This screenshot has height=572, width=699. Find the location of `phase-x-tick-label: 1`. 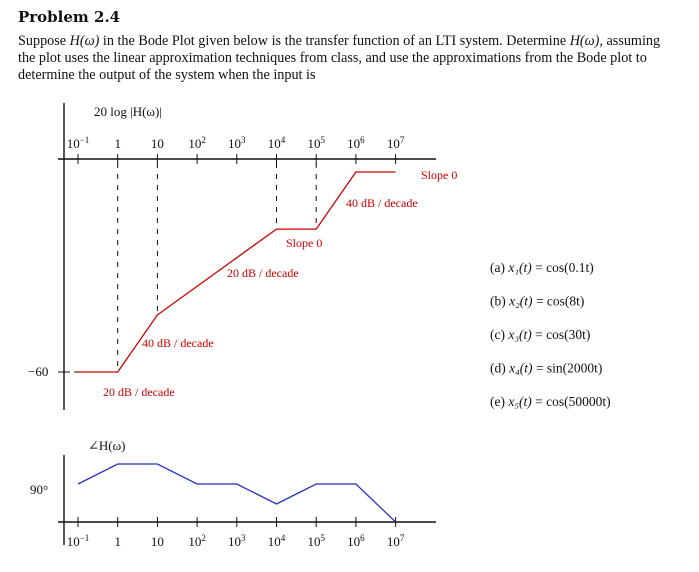

phase-x-tick-label: 1 is located at coordinates (117, 541).